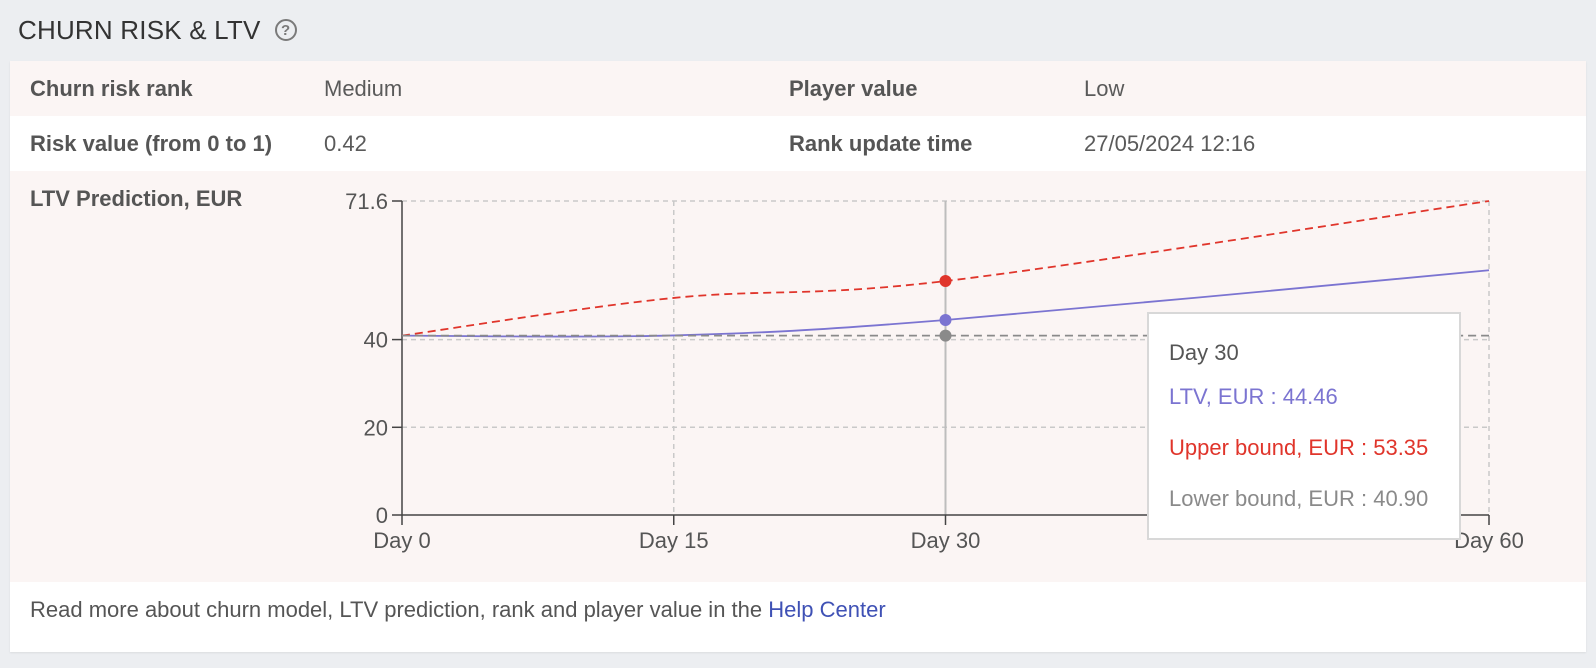 The height and width of the screenshot is (668, 1596). I want to click on row-churn-rank: Churn risk rank Medium Player value Low, so click(798, 88).